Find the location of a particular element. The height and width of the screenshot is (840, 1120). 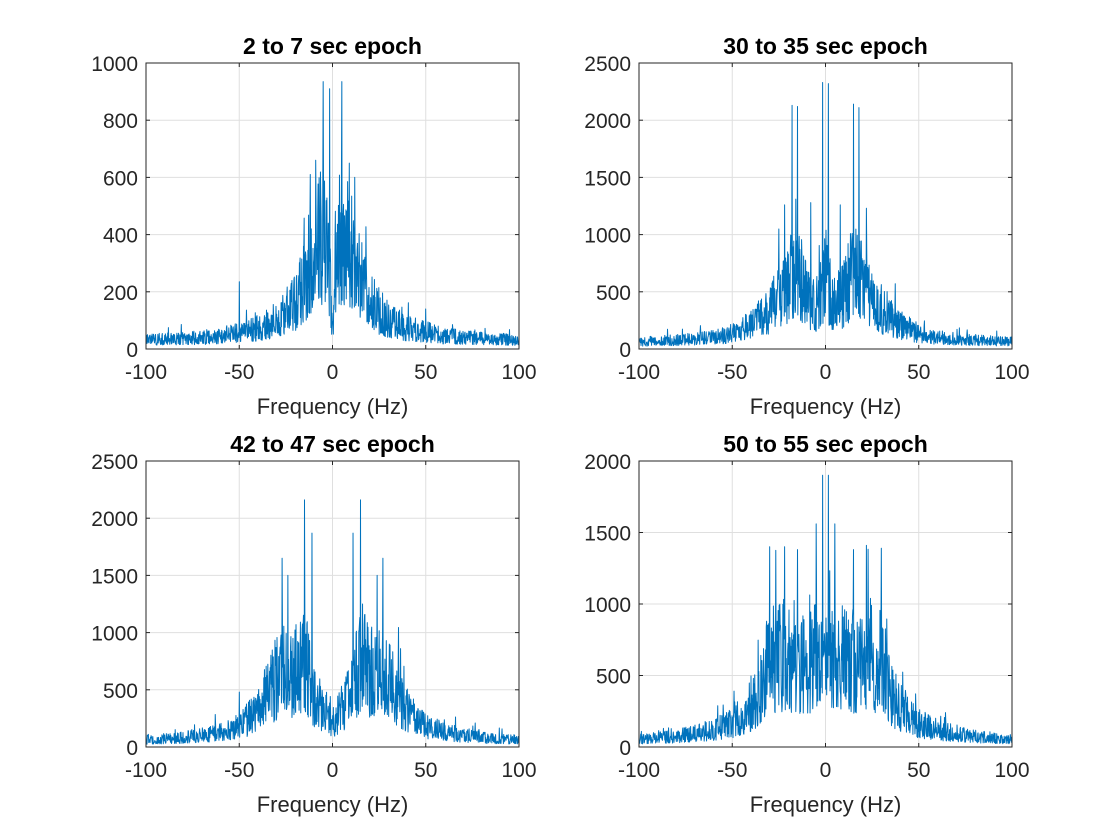

subplot-title: 30 to 35 sec epoch is located at coordinates (825, 46).